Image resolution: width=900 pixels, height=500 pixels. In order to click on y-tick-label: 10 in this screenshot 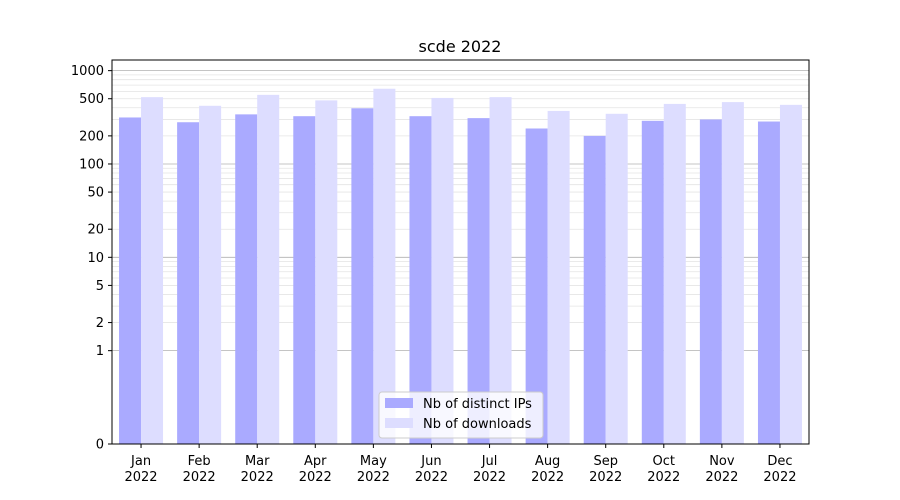, I will do `click(95, 258)`.